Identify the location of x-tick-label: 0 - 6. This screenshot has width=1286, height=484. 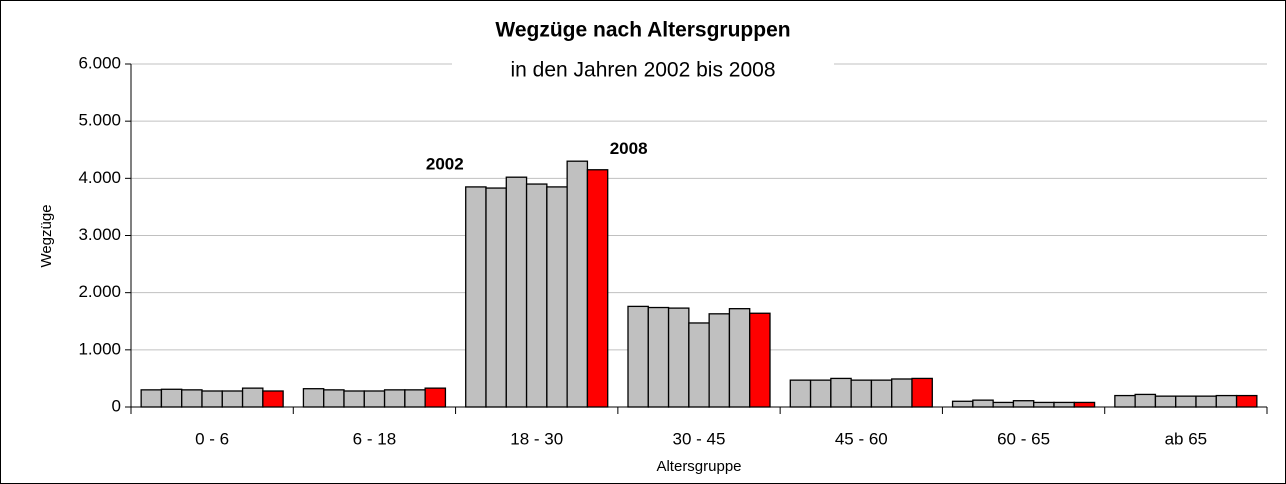
(212, 438).